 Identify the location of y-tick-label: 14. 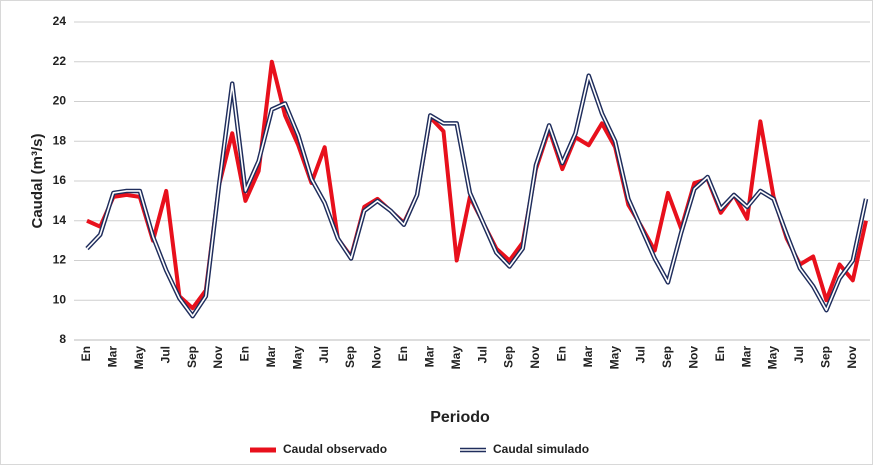
(60, 220).